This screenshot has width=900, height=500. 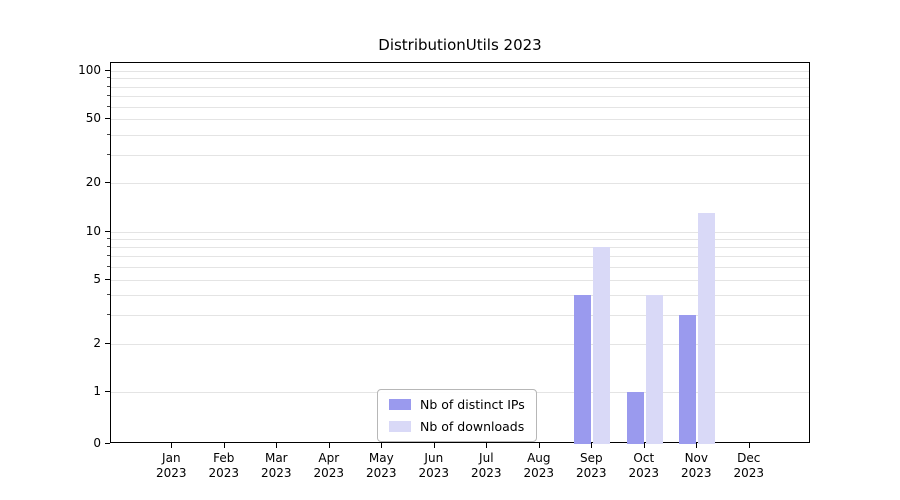 I want to click on x-tick-month: Sep, so click(x=591, y=458).